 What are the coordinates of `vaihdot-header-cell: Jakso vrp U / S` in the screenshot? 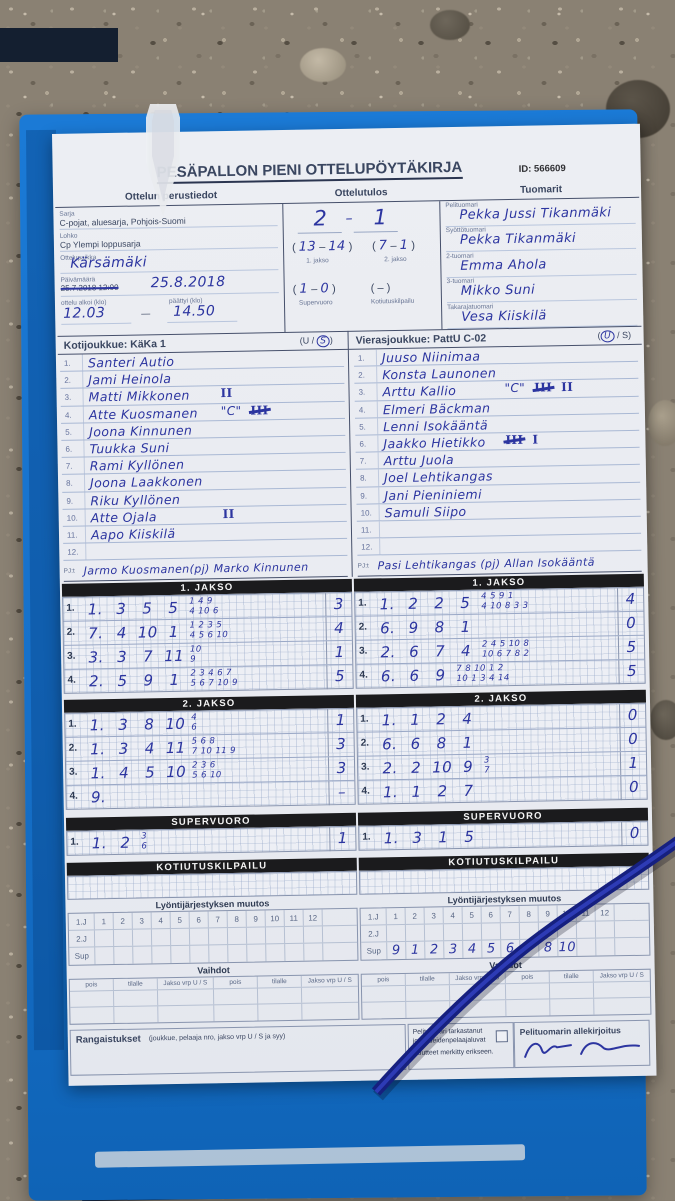 It's located at (622, 976).